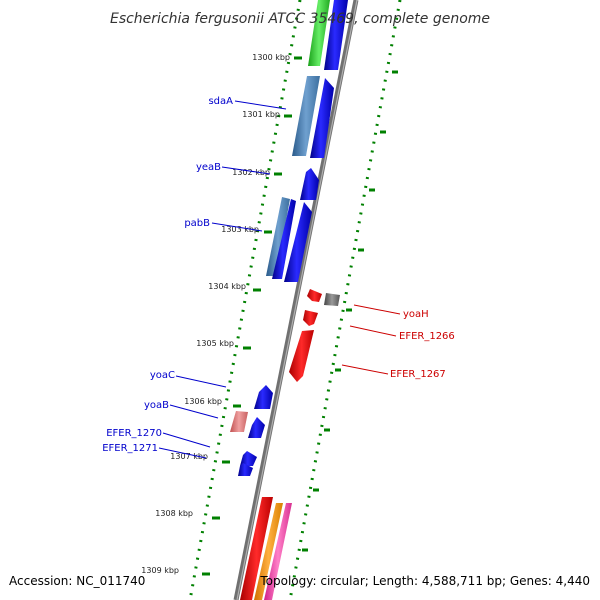 The width and height of the screenshot is (600, 600). I want to click on kbp-label: 1307 kbp, so click(189, 456).